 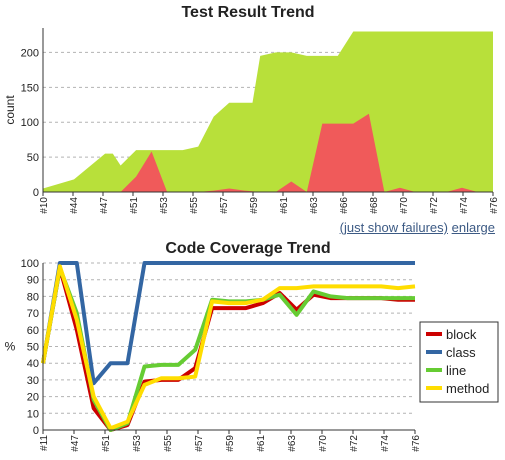 What do you see at coordinates (33, 398) in the screenshot?
I see `y-tick-label: 20` at bounding box center [33, 398].